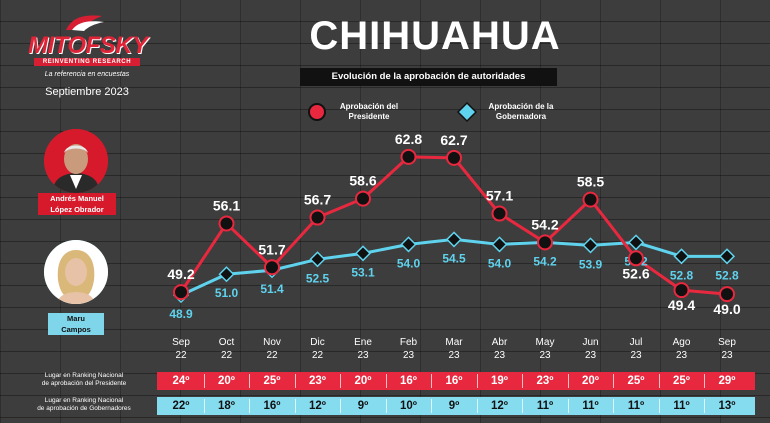  What do you see at coordinates (682, 342) in the screenshot?
I see `x-tick-month: Ago` at bounding box center [682, 342].